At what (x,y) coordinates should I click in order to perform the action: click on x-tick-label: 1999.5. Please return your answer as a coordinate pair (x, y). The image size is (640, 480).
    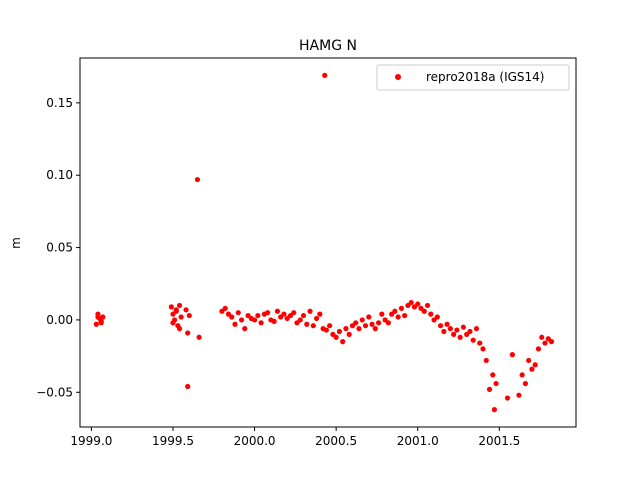
    Looking at the image, I should click on (173, 441).